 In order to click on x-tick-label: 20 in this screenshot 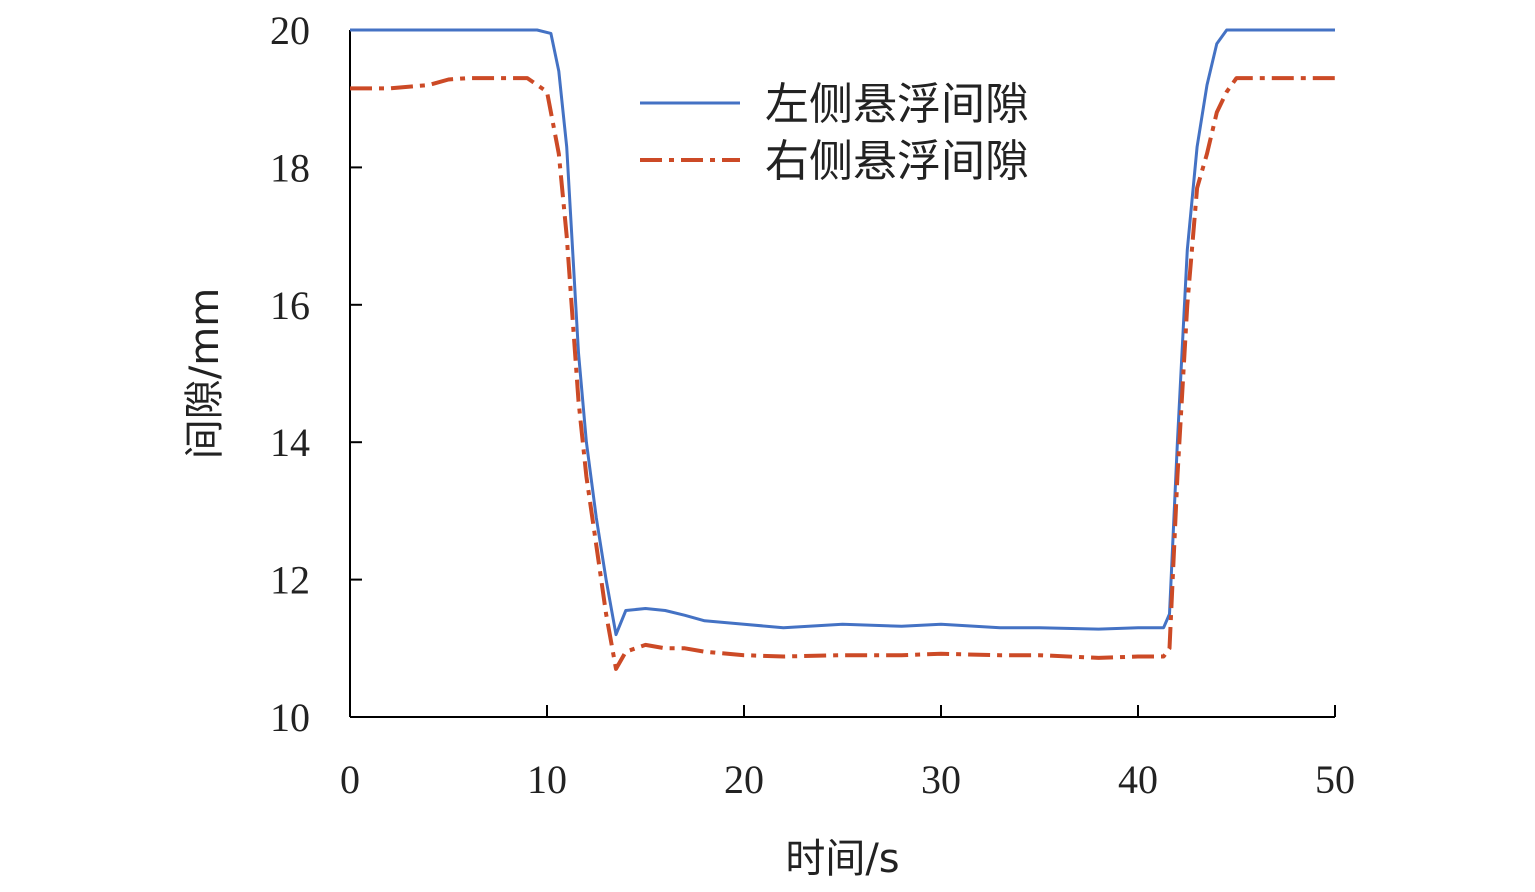, I will do `click(744, 779)`.